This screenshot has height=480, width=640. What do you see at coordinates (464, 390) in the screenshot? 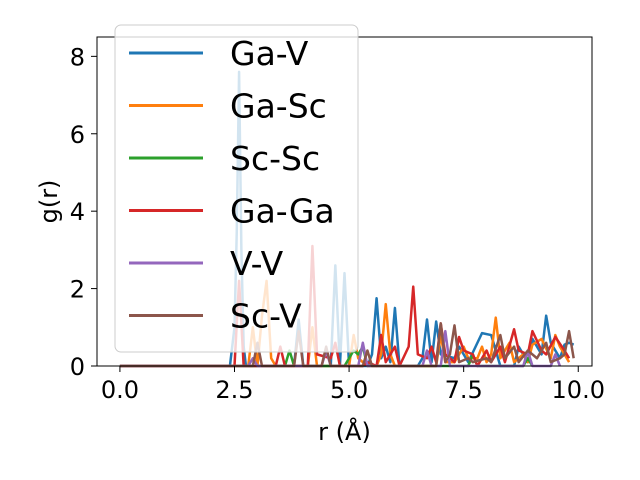
I see `x-tick-label: 7.5` at bounding box center [464, 390].